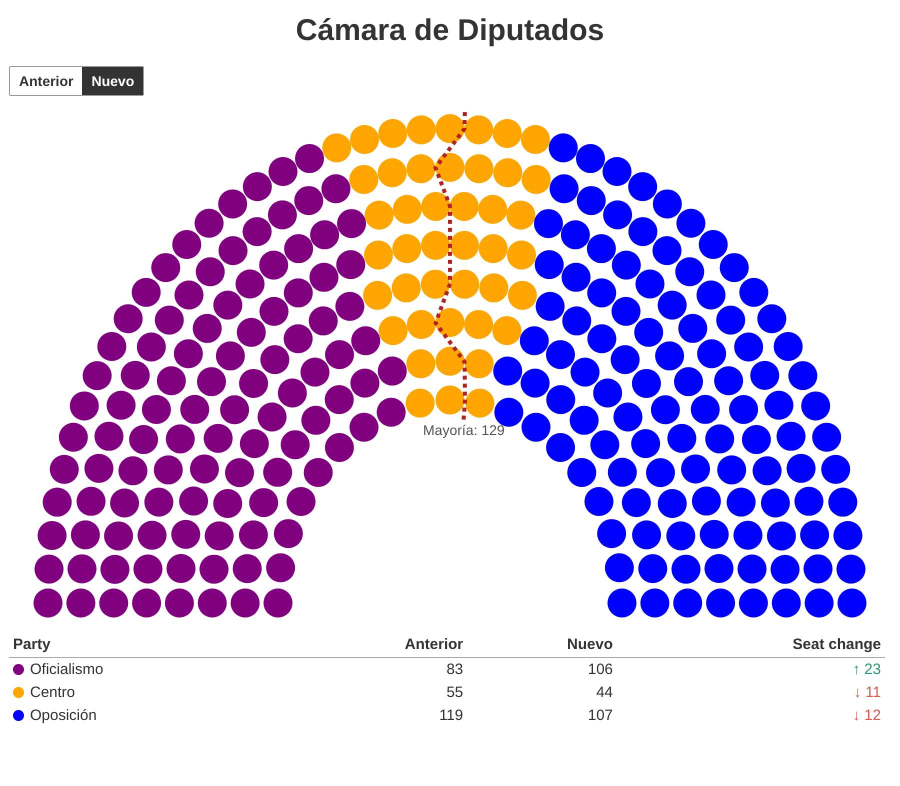 The image size is (900, 786). What do you see at coordinates (600, 716) in the screenshot?
I see `data-label: 107` at bounding box center [600, 716].